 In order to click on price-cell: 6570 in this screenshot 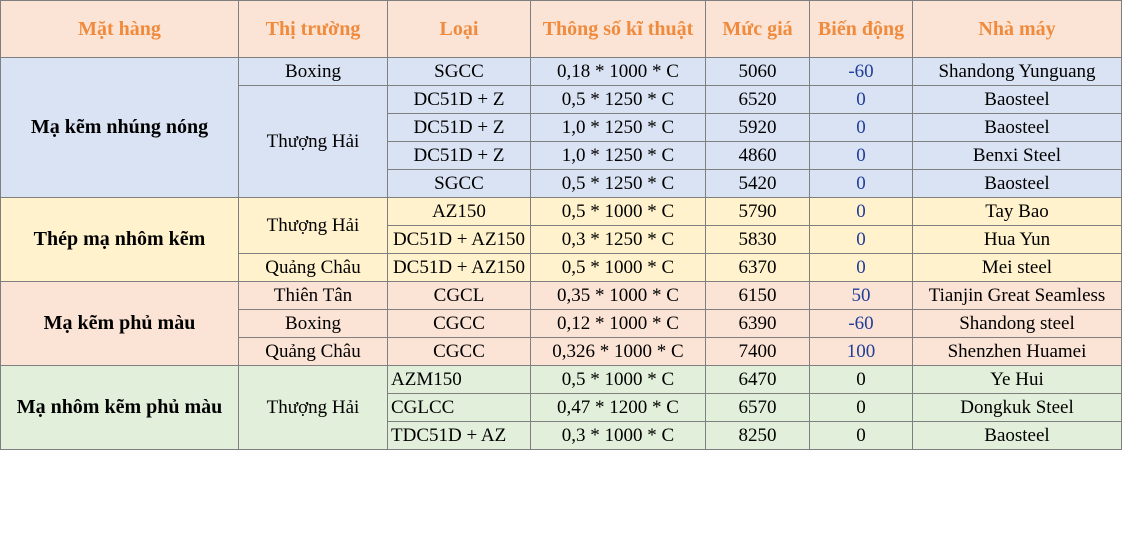, I will do `click(757, 407)`.